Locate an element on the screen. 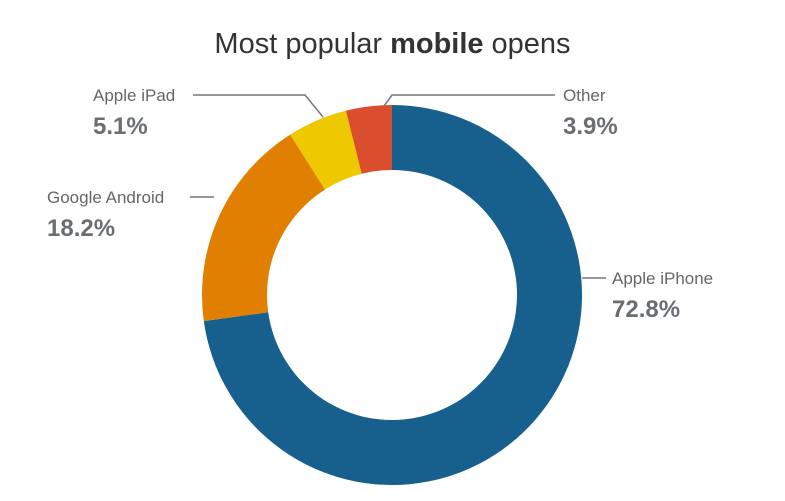 The image size is (785, 501). title-part: Most popular is located at coordinates (298, 44).